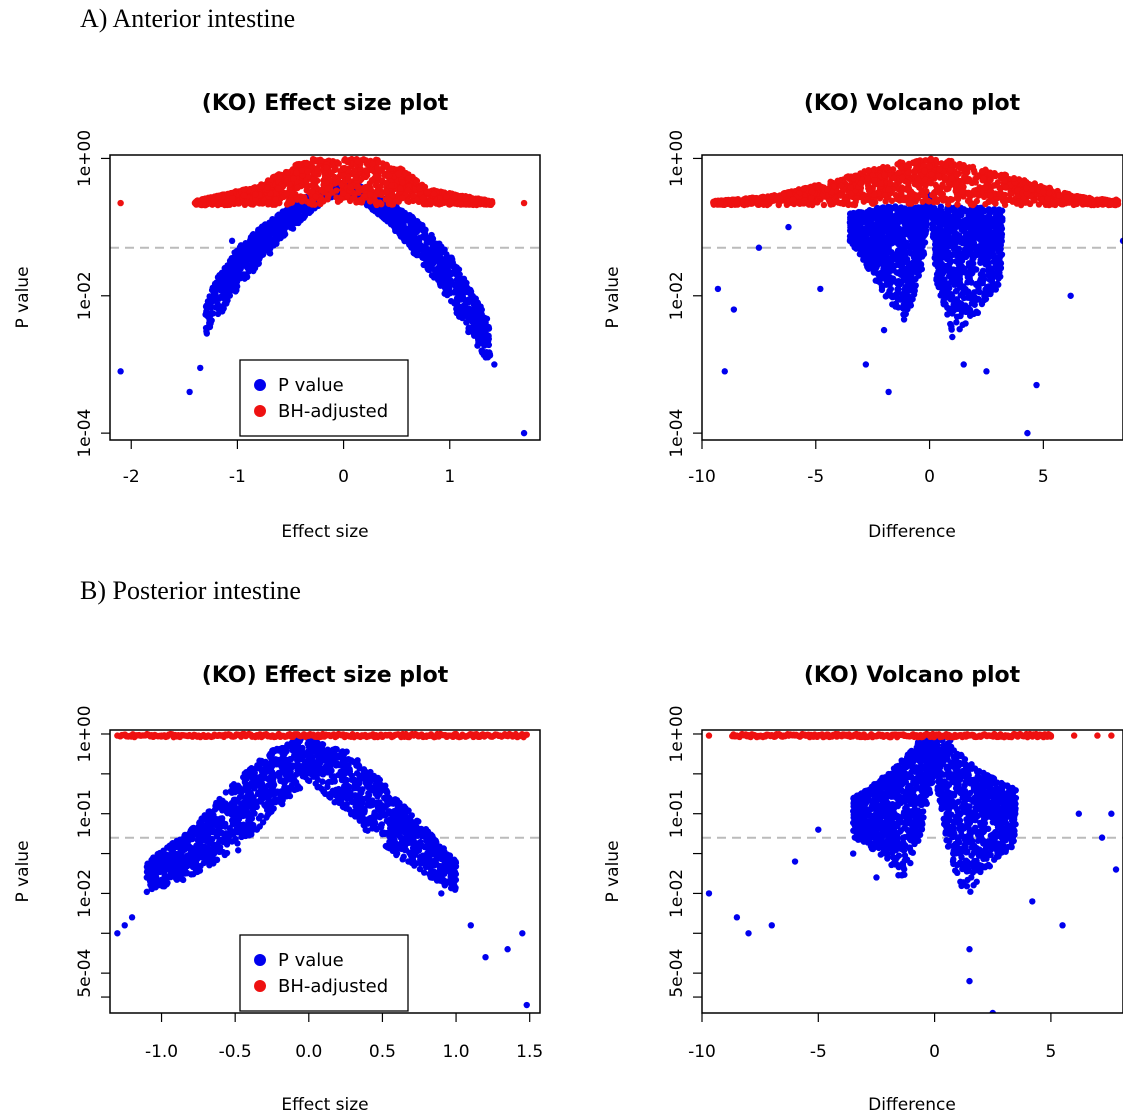 The height and width of the screenshot is (1113, 1123). What do you see at coordinates (613, 297) in the screenshot?
I see `y-axis-label: P value` at bounding box center [613, 297].